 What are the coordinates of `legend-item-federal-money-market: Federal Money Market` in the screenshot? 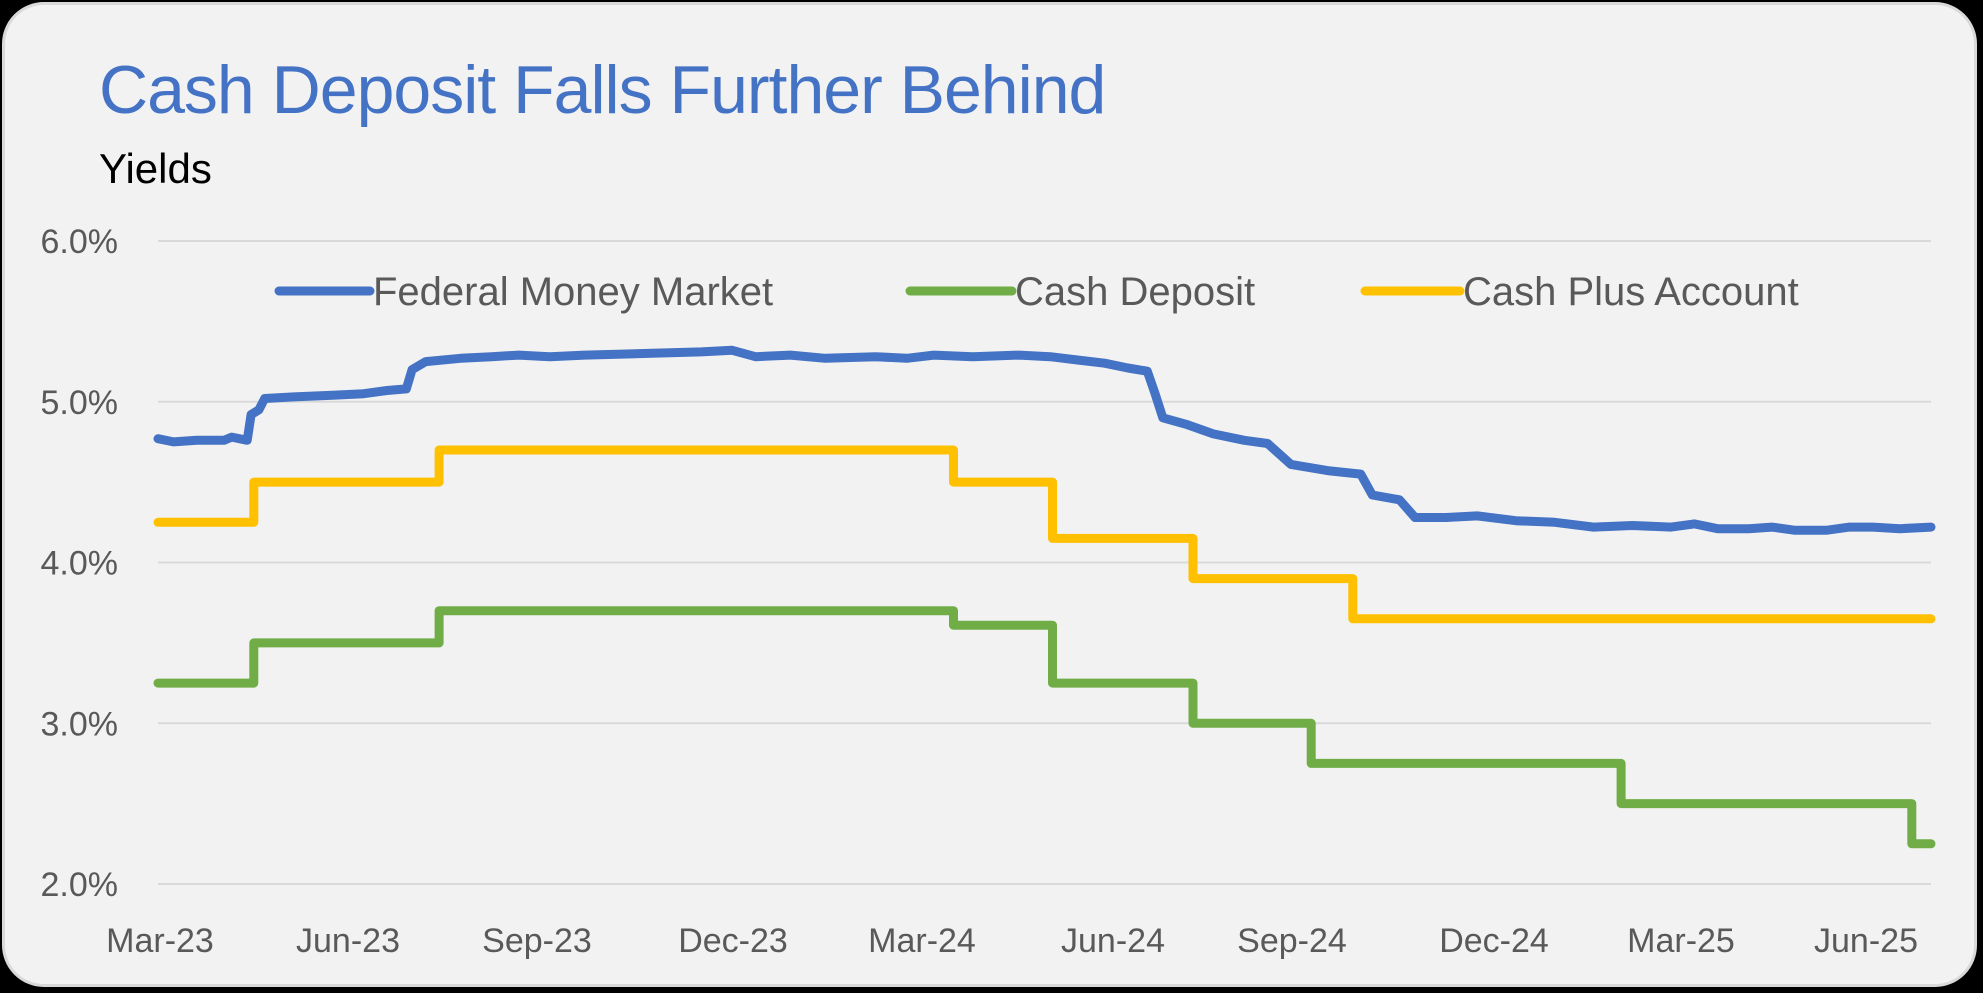 It's located at (523, 292).